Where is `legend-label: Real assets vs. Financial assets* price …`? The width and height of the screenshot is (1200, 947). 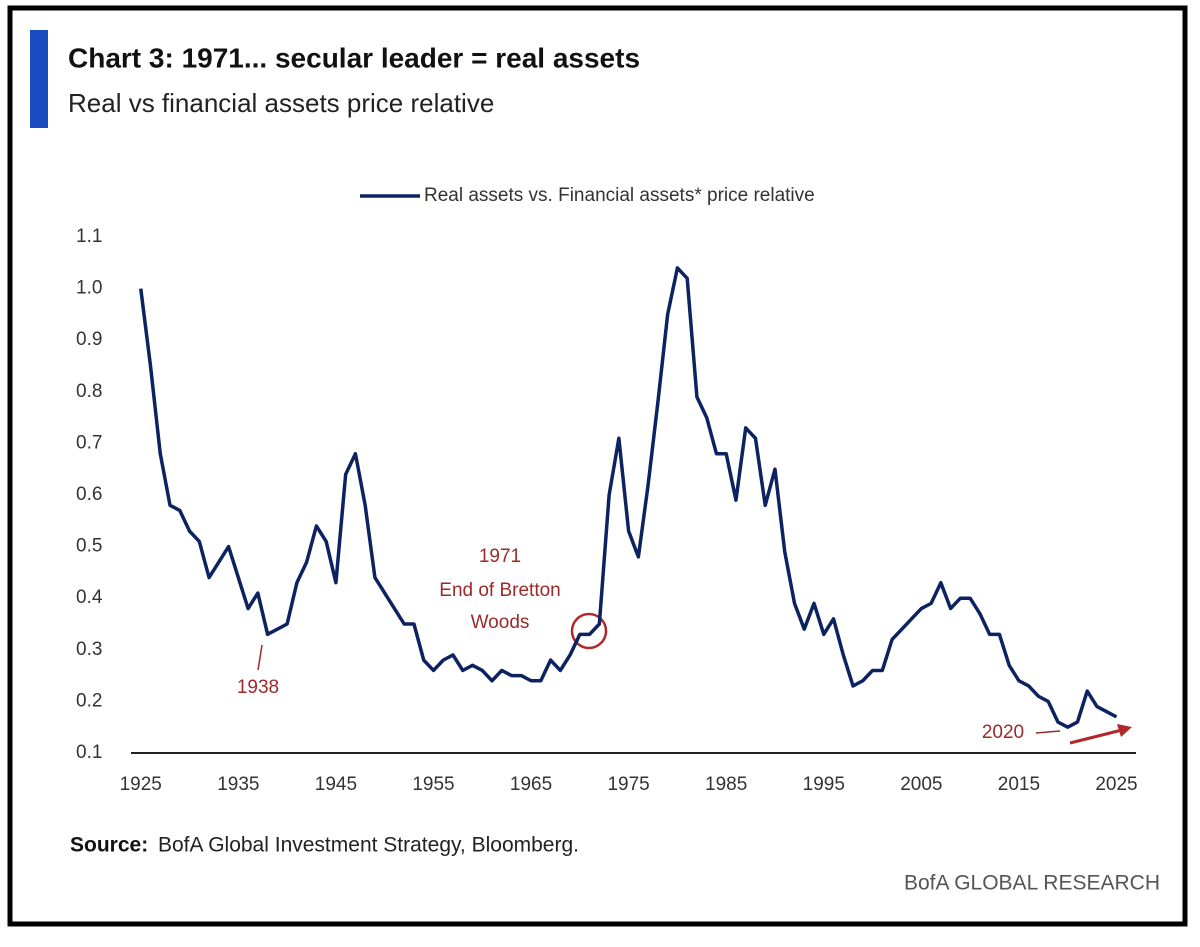 legend-label: Real assets vs. Financial assets* price … is located at coordinates (619, 195).